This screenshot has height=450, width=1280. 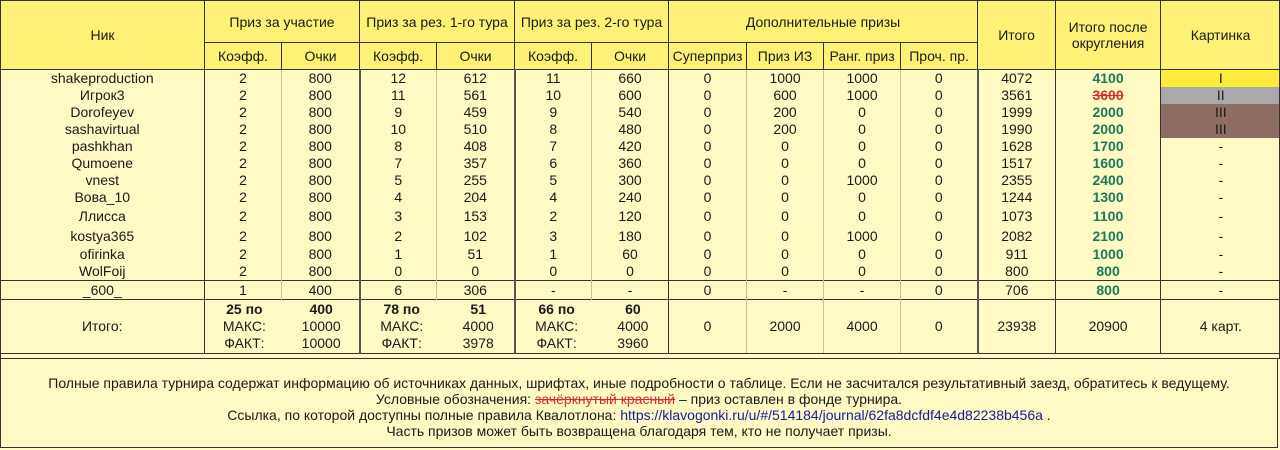 I want to click on picture: II, so click(x=1220, y=95).